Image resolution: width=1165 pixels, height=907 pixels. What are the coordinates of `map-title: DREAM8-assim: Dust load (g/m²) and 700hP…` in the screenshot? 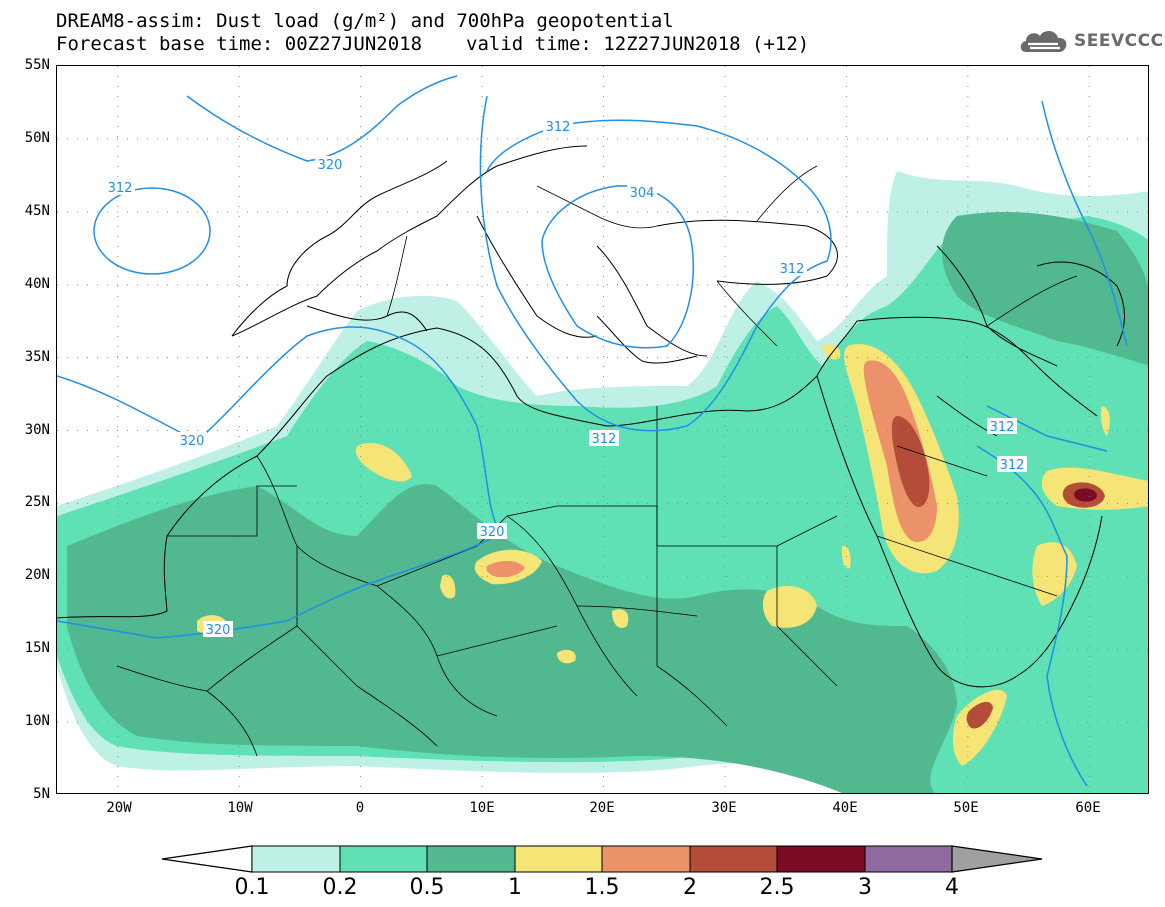 It's located at (365, 21).